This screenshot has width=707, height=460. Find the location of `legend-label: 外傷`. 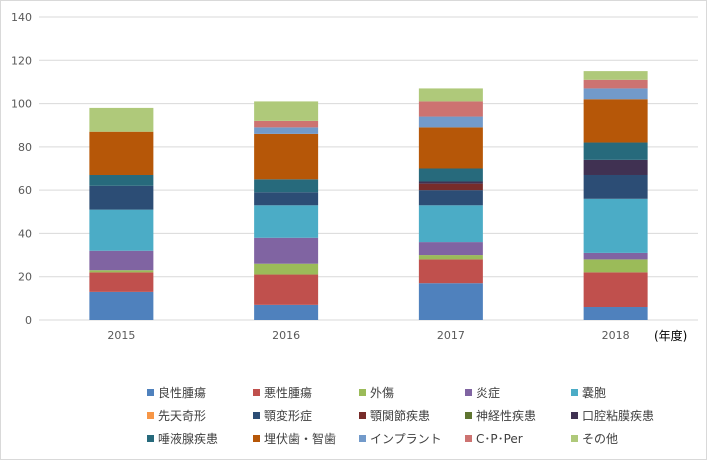

legend-label: 外傷 is located at coordinates (382, 393).